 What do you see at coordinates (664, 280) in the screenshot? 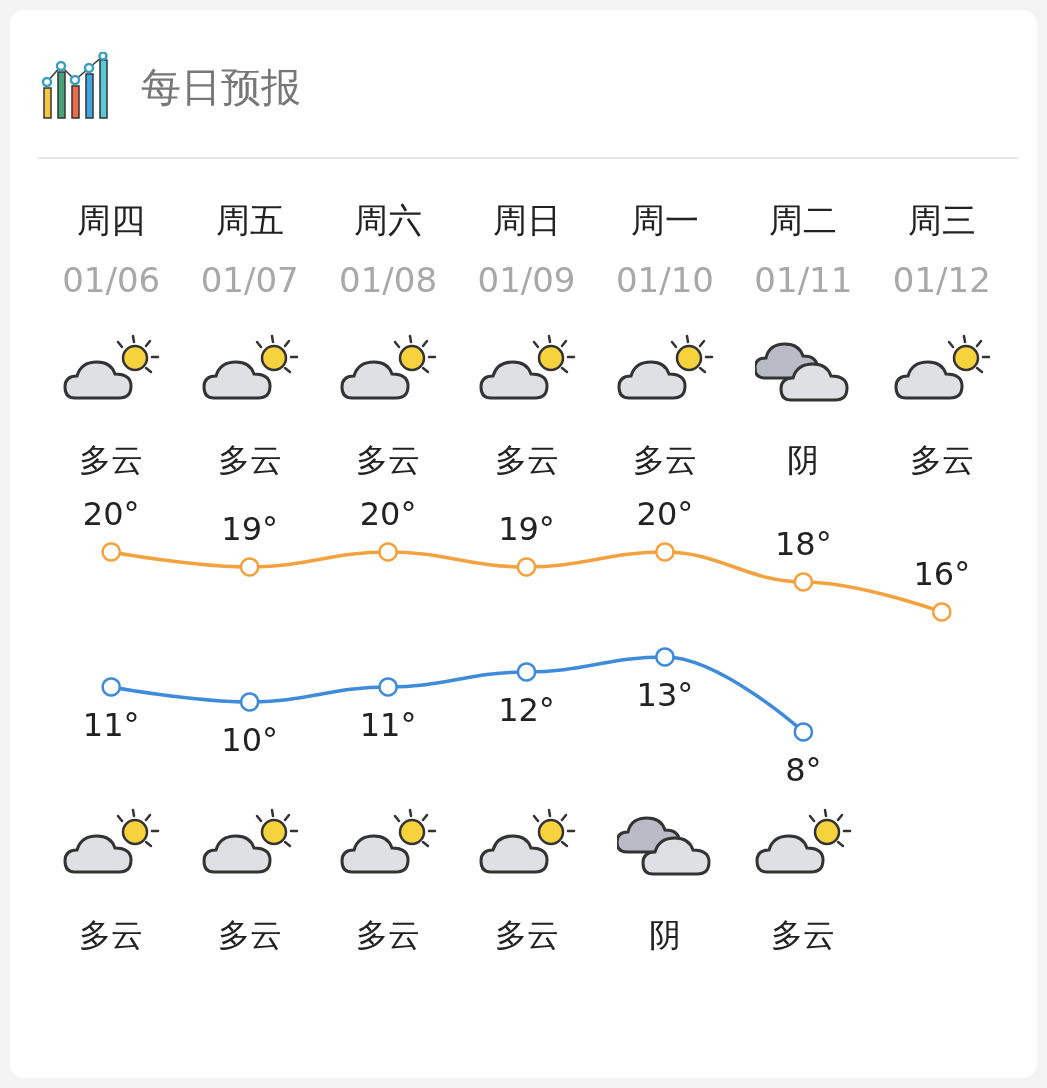
I see `text: 01/10` at bounding box center [664, 280].